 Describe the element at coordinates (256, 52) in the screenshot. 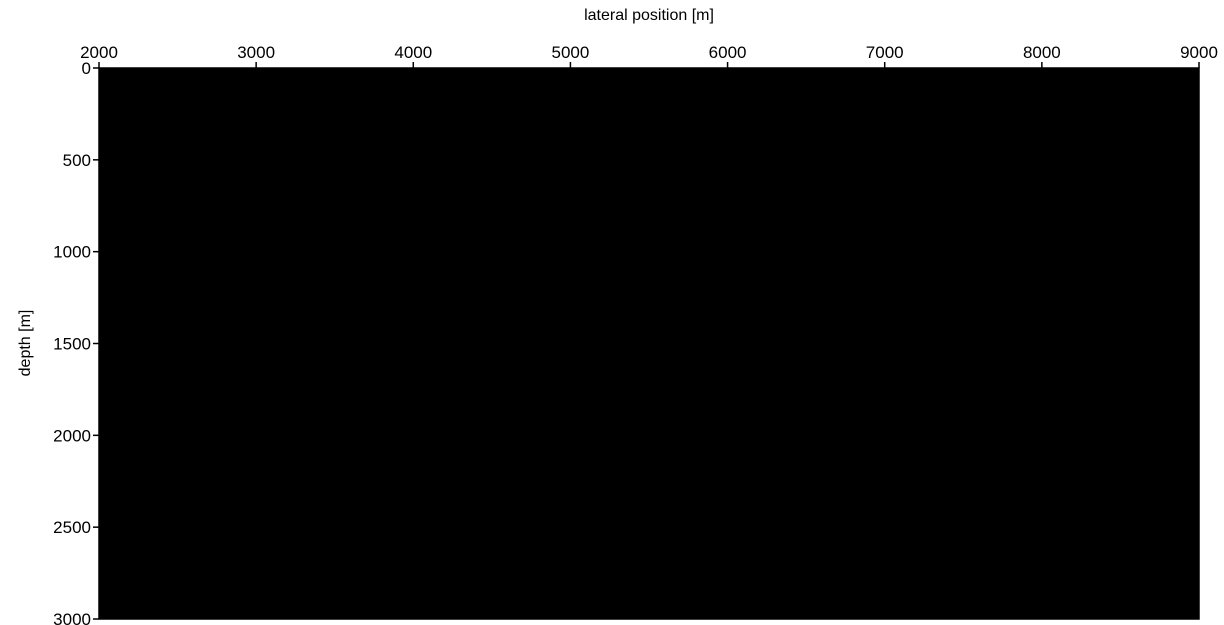

I see `x-tick-label: 3000` at that location.